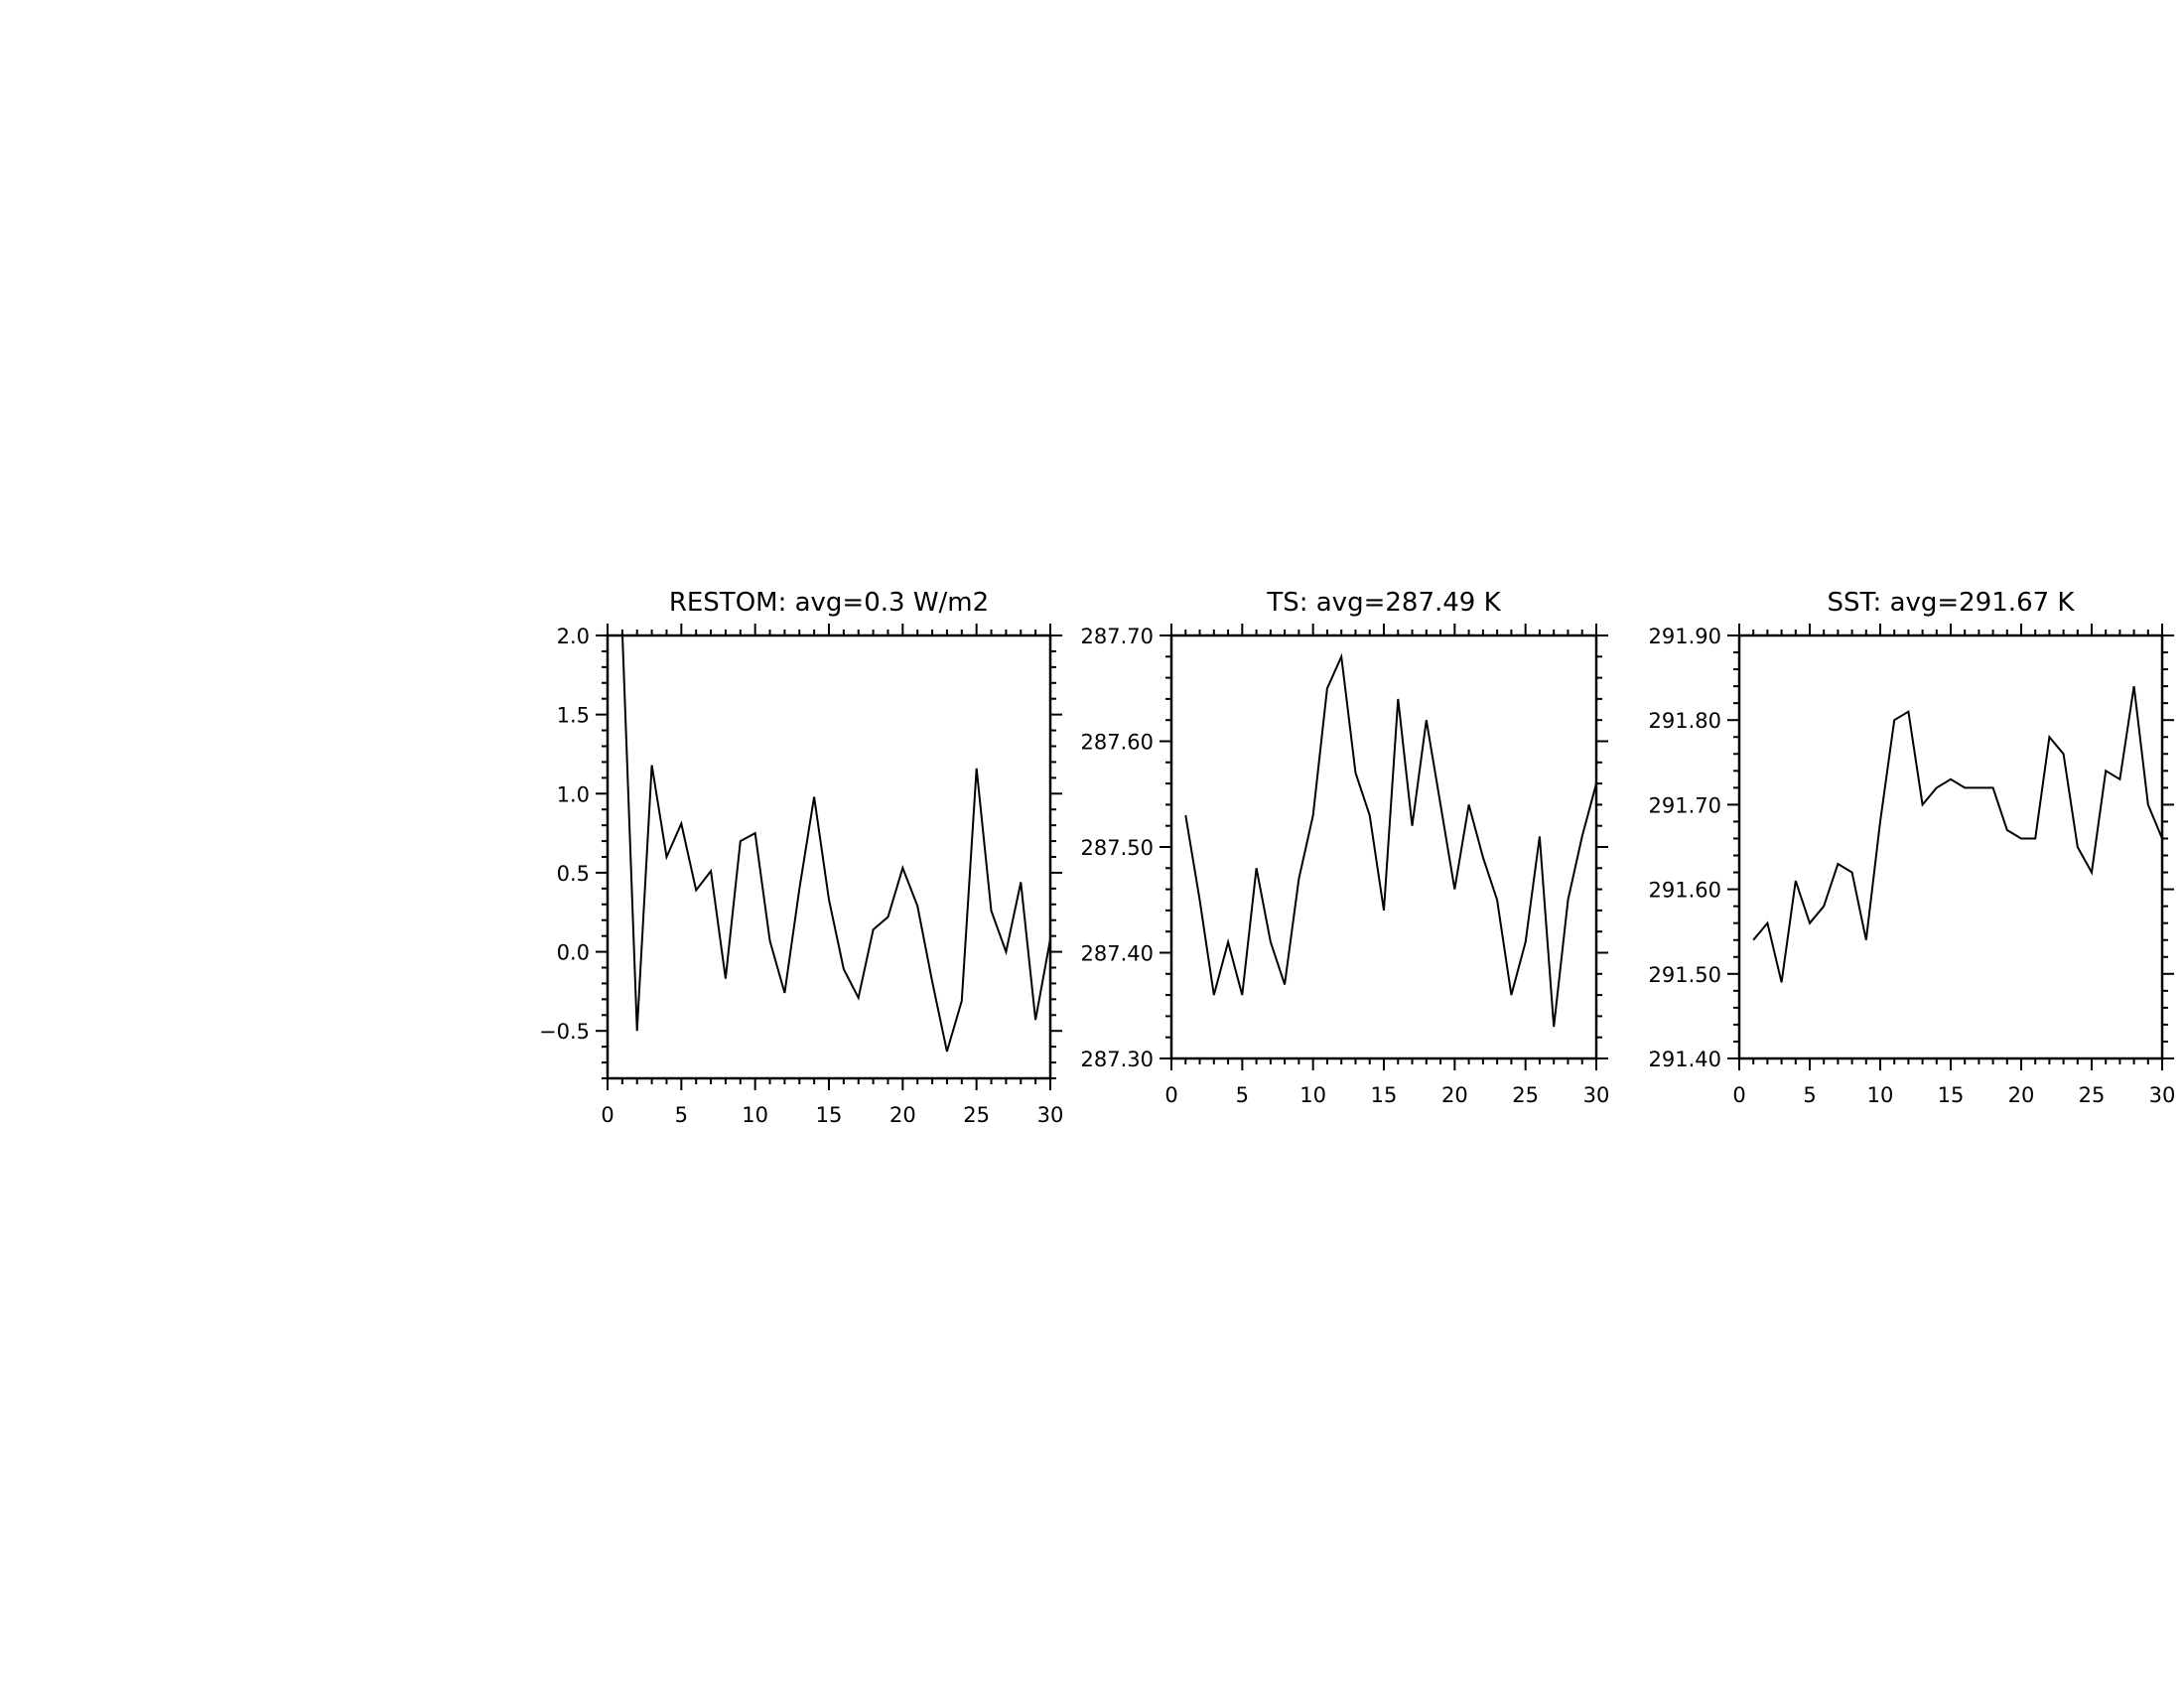  I want to click on sst-x-tick-label: 10, so click(1880, 1095).